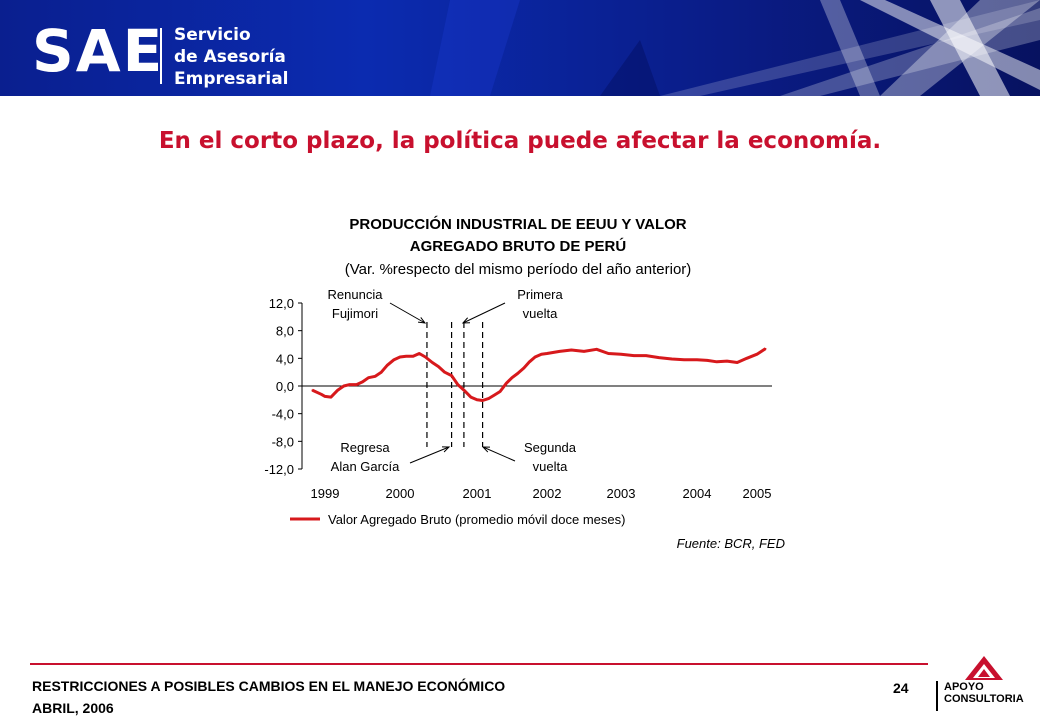 The width and height of the screenshot is (1040, 720). What do you see at coordinates (901, 688) in the screenshot?
I see `page-number: 24` at bounding box center [901, 688].